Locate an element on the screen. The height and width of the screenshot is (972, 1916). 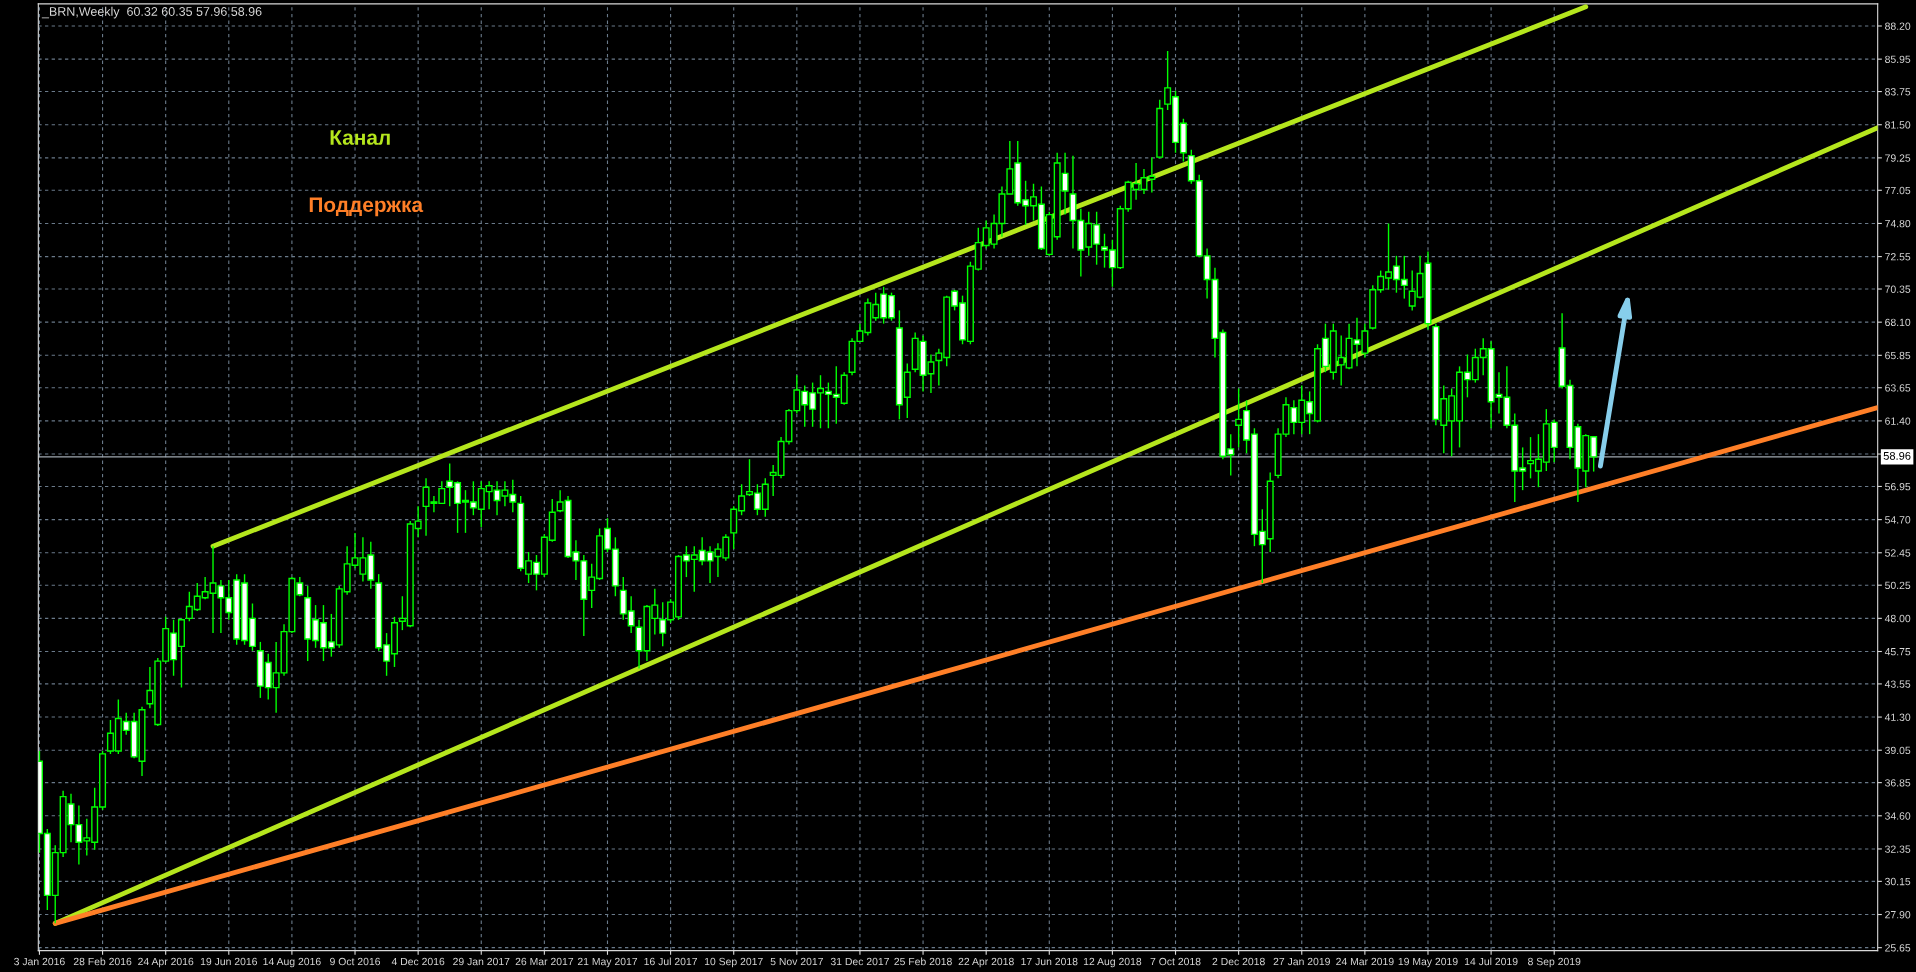
y-tick-label: 63.65 is located at coordinates (1898, 388).